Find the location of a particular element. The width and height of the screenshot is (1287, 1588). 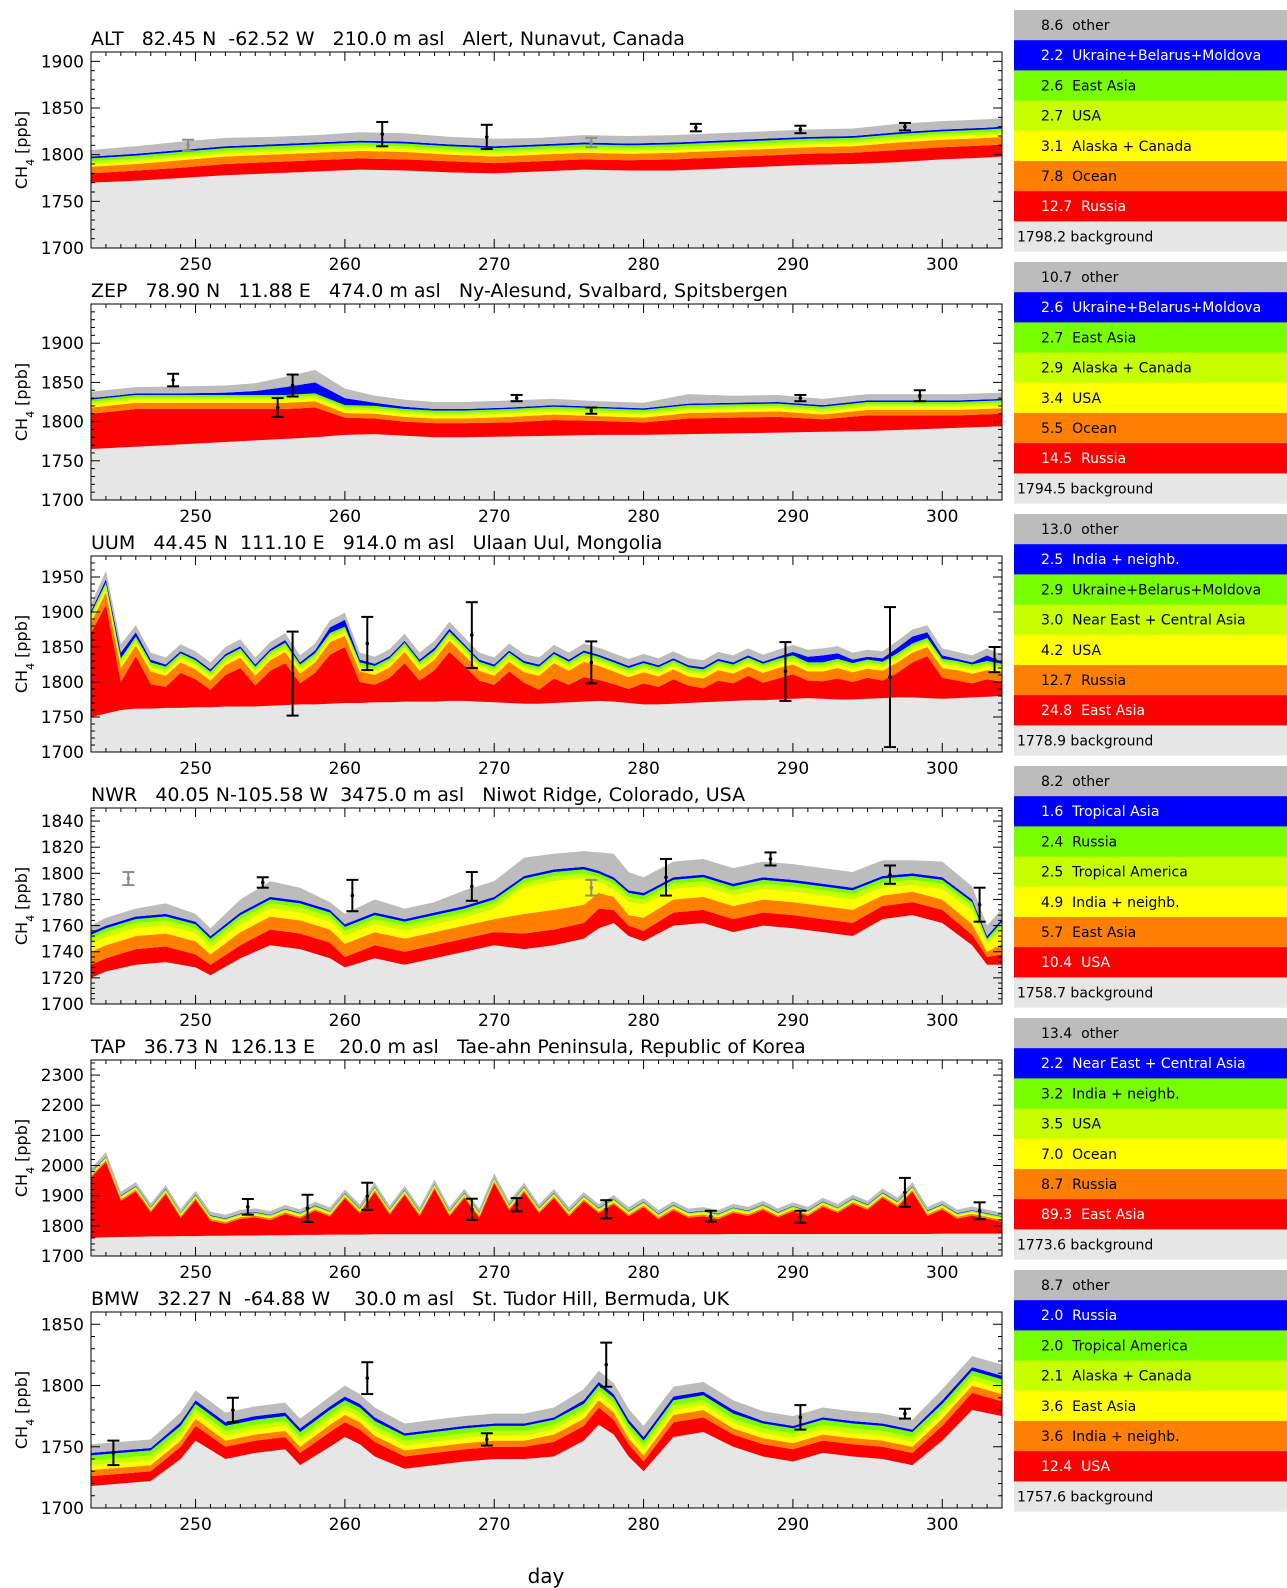

stack-layer-ocean is located at coordinates (546, 412).